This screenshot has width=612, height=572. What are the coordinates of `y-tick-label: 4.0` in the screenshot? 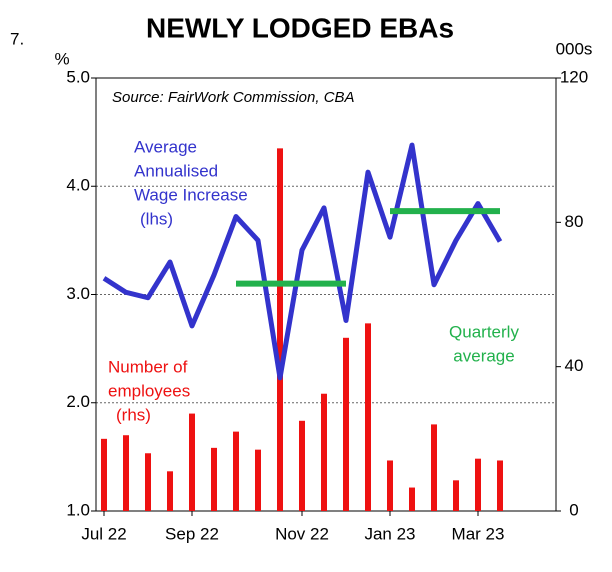 It's located at (78, 185).